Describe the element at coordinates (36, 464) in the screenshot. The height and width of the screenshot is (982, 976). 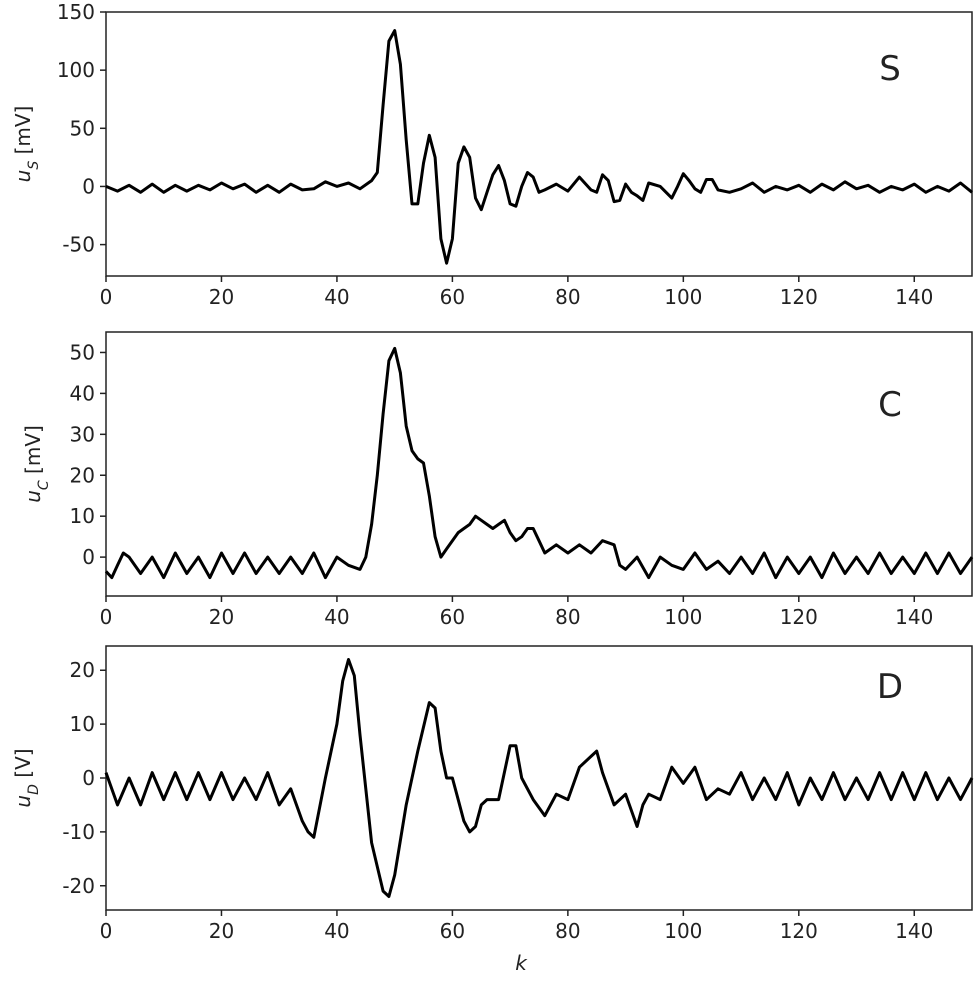
I see `y-axis-label-c: uC [mV]` at that location.